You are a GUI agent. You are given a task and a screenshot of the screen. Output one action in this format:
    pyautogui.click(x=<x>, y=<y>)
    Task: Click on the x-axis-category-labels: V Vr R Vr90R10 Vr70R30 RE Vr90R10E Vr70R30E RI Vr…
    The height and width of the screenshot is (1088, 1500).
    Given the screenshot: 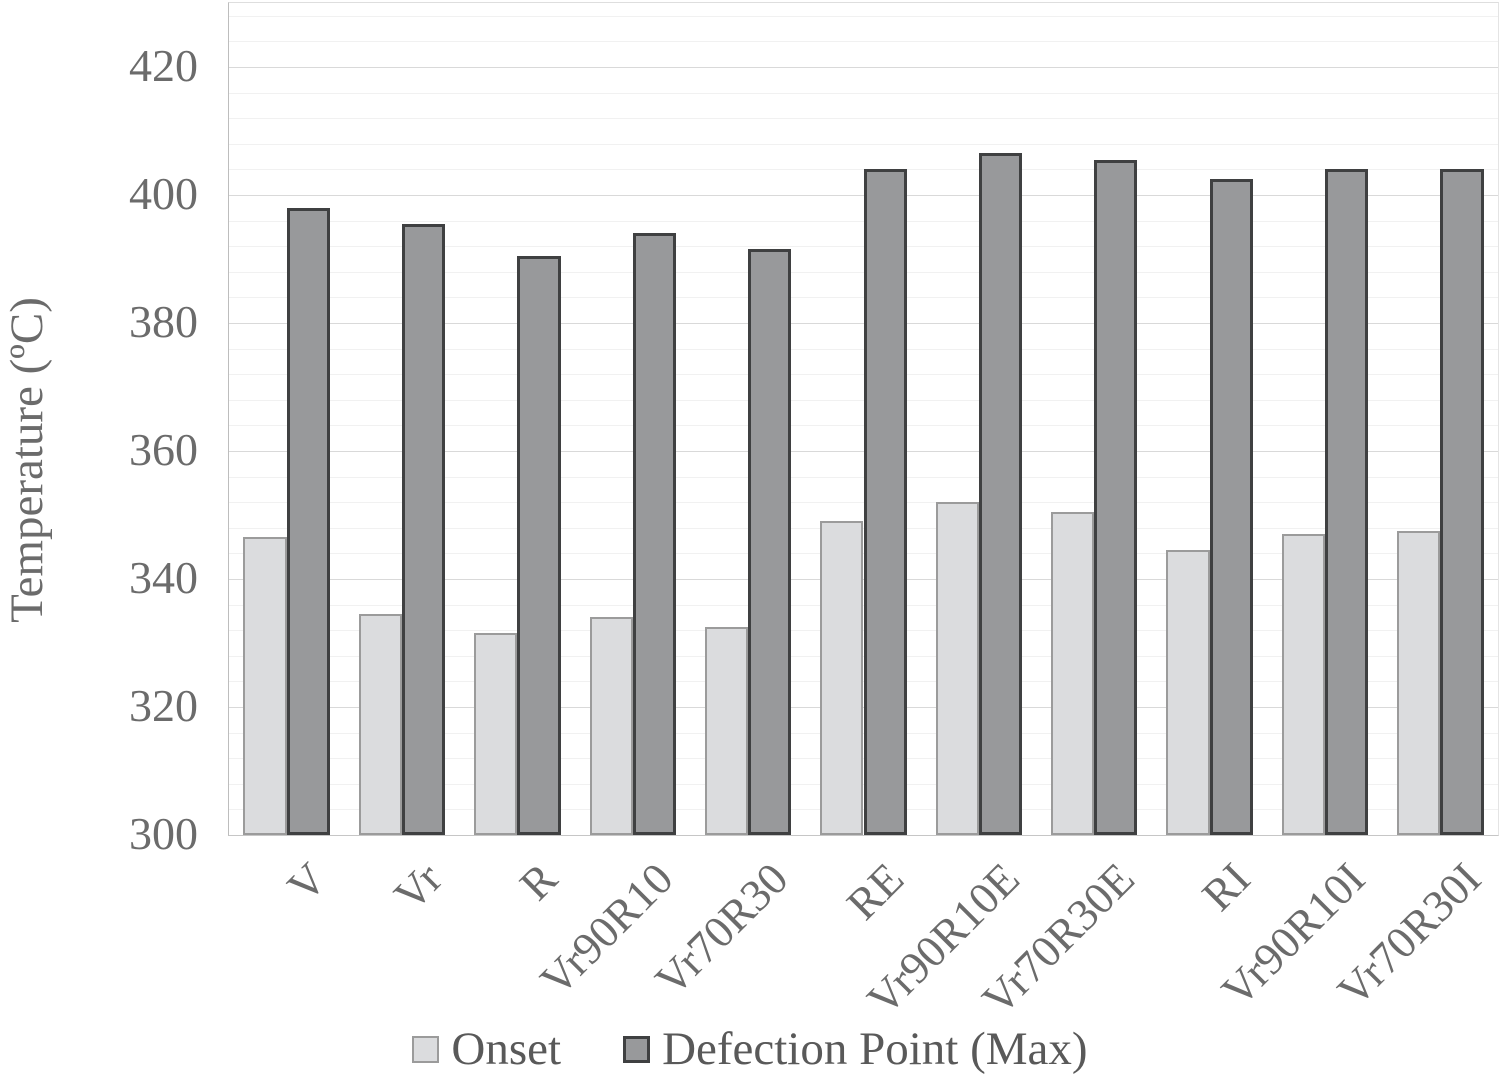 What is the action you would take?
    pyautogui.click(x=862, y=932)
    